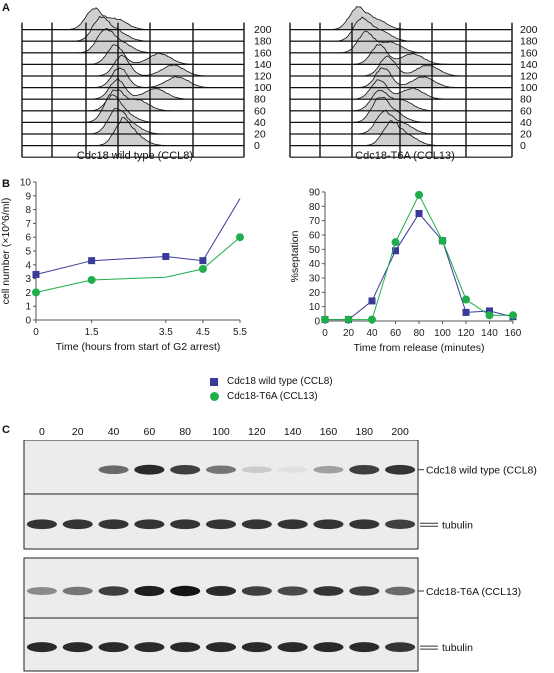 The width and height of the screenshot is (554, 673). What do you see at coordinates (260, 135) in the screenshot?
I see `fc-time-label: 20` at bounding box center [260, 135].